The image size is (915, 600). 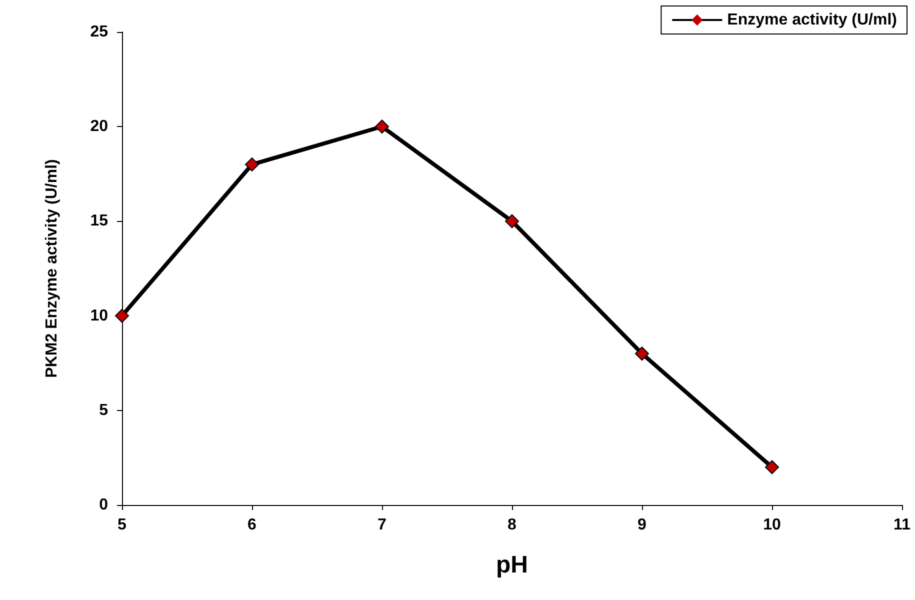 What do you see at coordinates (99, 32) in the screenshot?
I see `y-tick-label: 25` at bounding box center [99, 32].